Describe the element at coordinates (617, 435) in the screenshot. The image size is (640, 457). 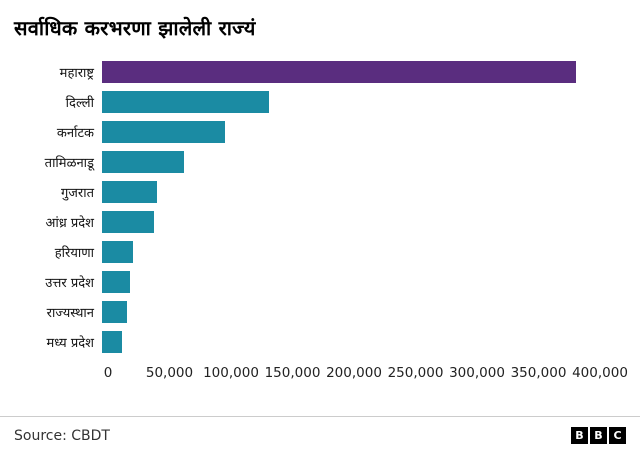
I see `bbc-logo-letter: C` at that location.